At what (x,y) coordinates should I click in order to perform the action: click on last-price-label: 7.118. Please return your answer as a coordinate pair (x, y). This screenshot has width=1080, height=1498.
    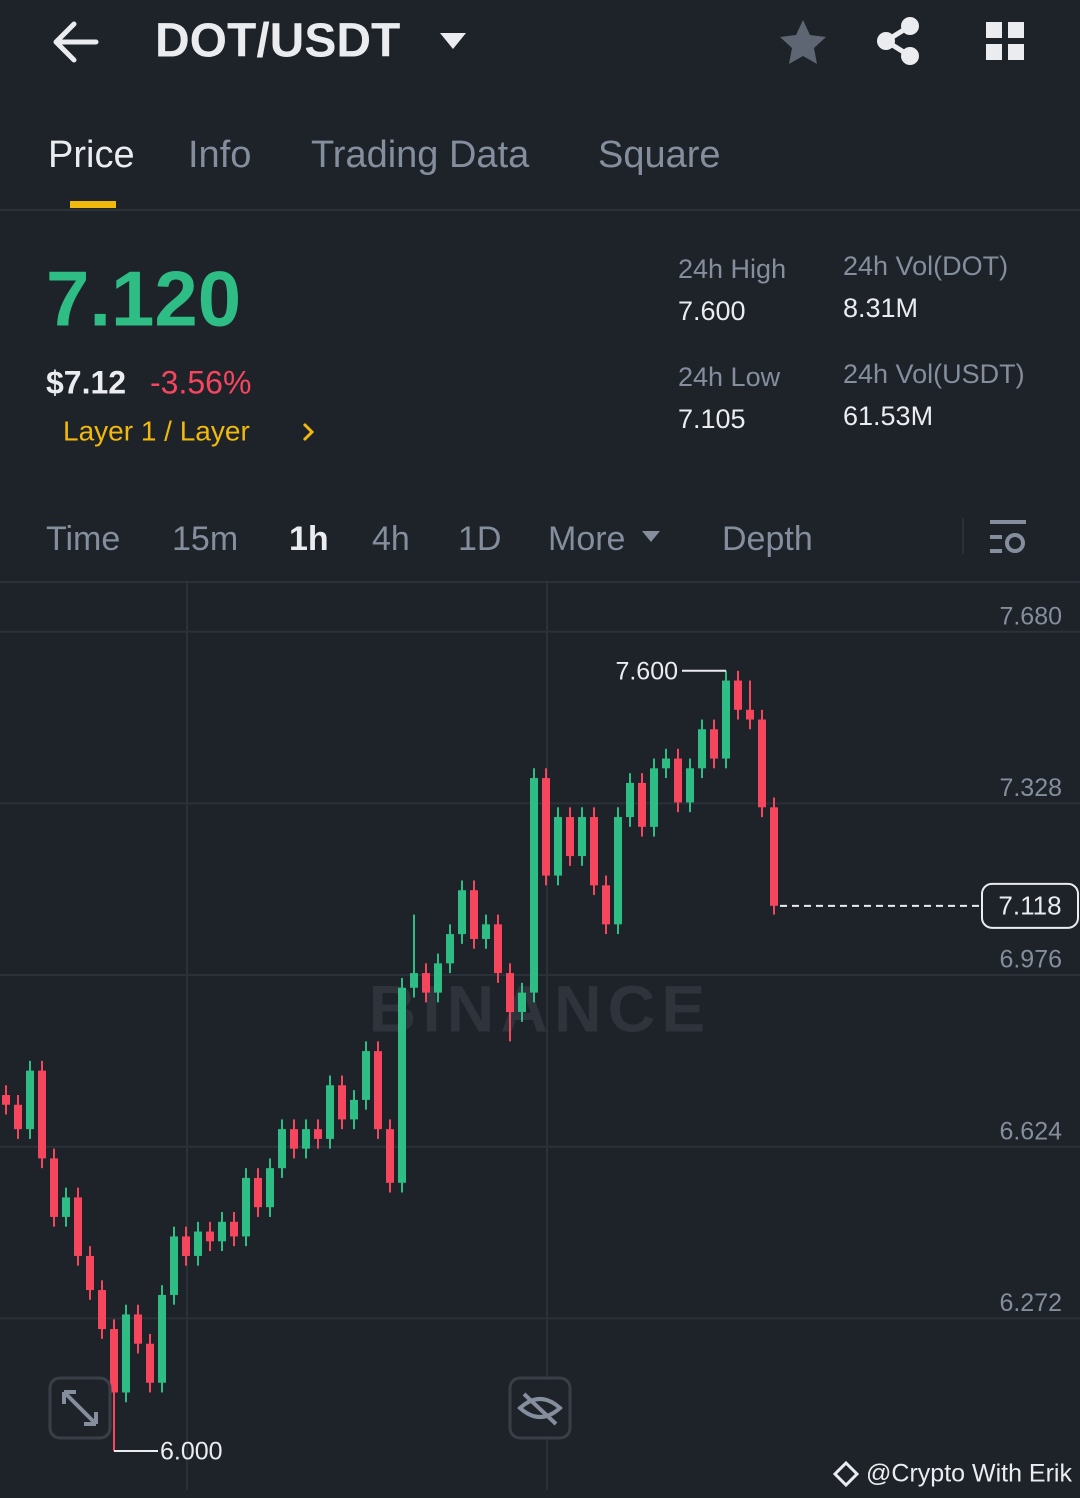
    Looking at the image, I should click on (1029, 906).